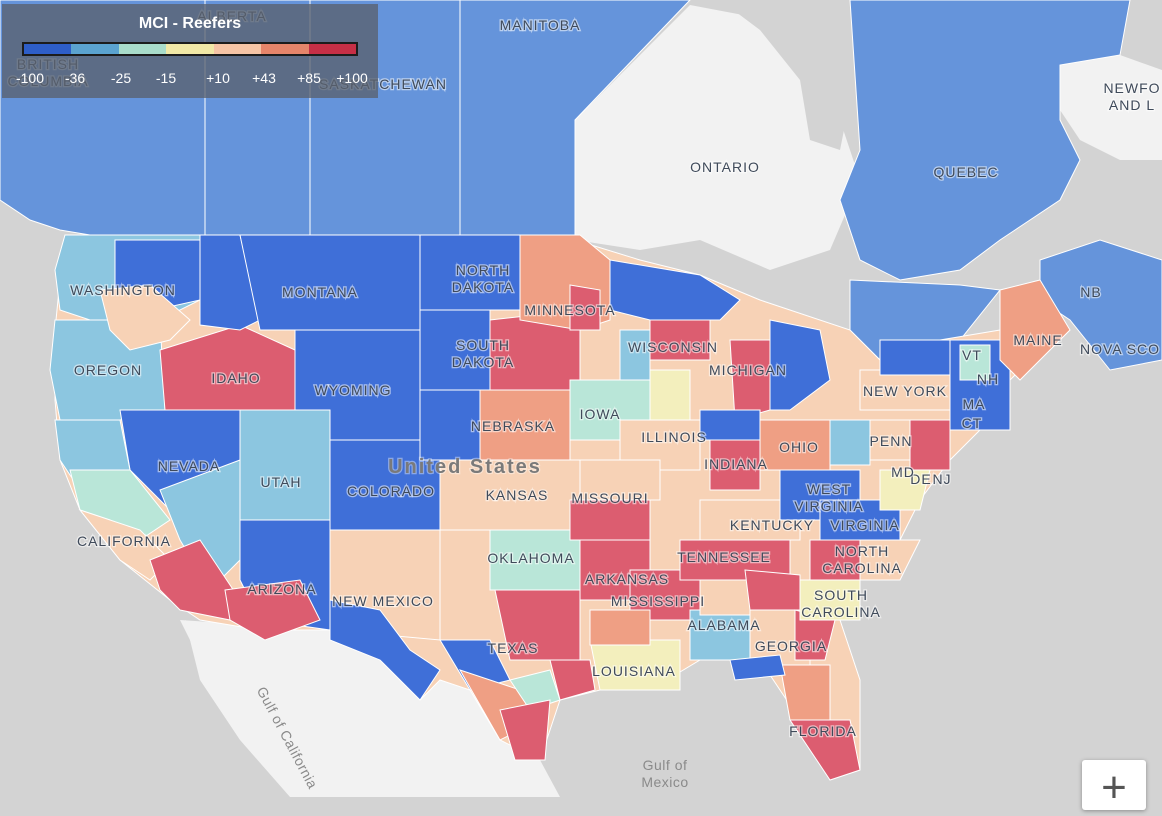 The image size is (1162, 816). What do you see at coordinates (218, 78) in the screenshot?
I see `legend-tick: +10` at bounding box center [218, 78].